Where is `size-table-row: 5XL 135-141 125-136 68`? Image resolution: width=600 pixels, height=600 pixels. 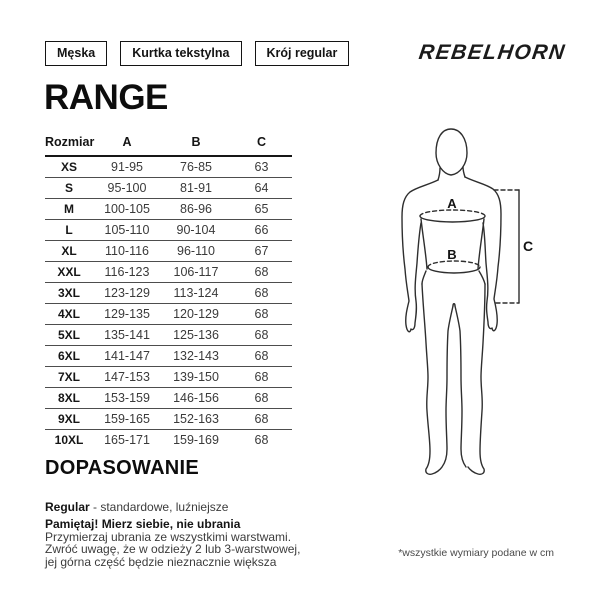
size-table-row: 5XL 135-141 125-136 68 is located at coordinates (168, 335).